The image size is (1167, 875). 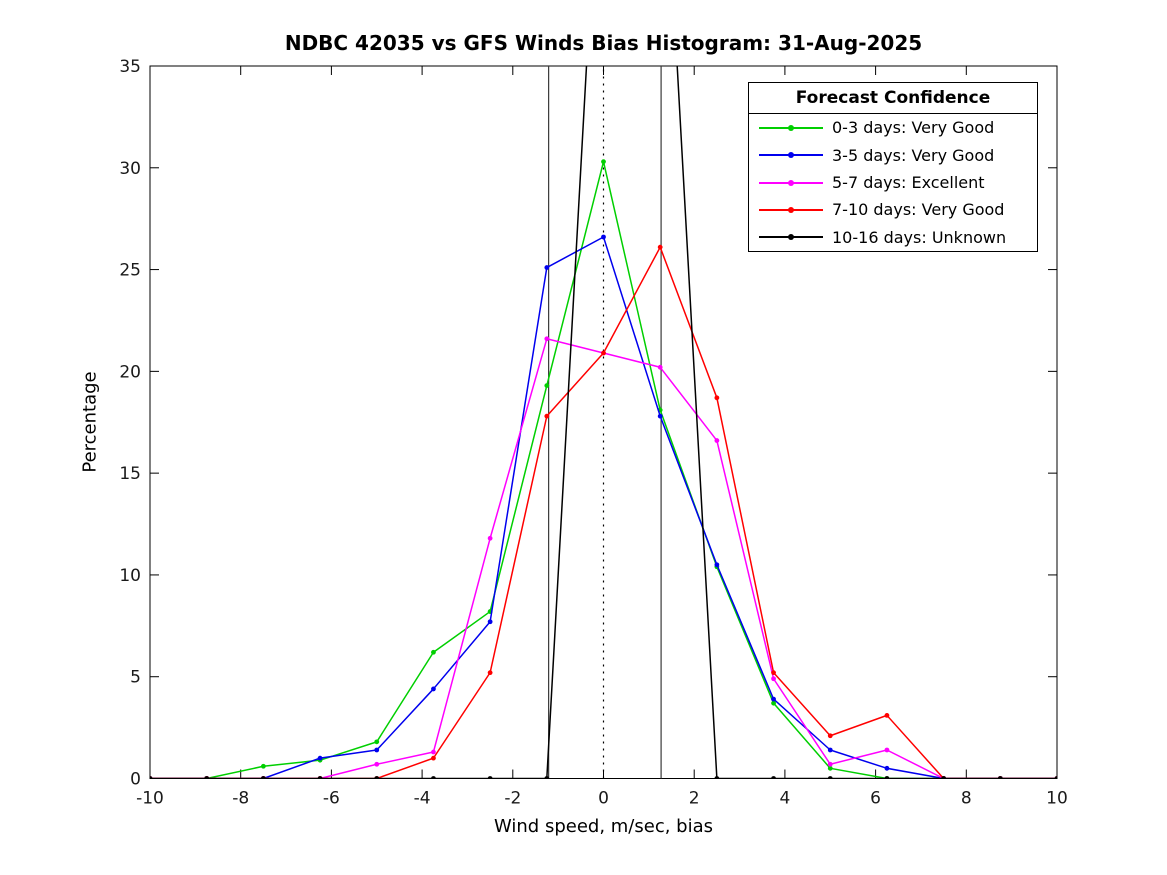 What do you see at coordinates (130, 271) in the screenshot?
I see `y-tick-label: 25` at bounding box center [130, 271].